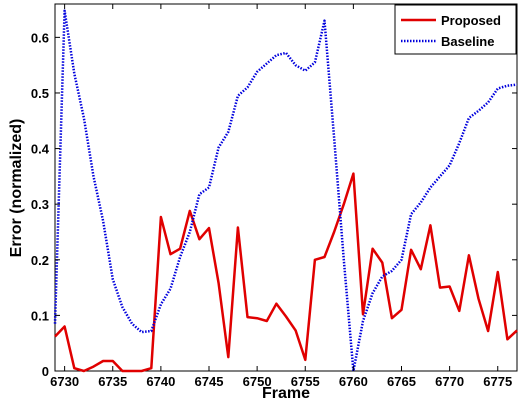 This screenshot has height=408, width=518. I want to click on x-tick-label: 6730, so click(64, 381).